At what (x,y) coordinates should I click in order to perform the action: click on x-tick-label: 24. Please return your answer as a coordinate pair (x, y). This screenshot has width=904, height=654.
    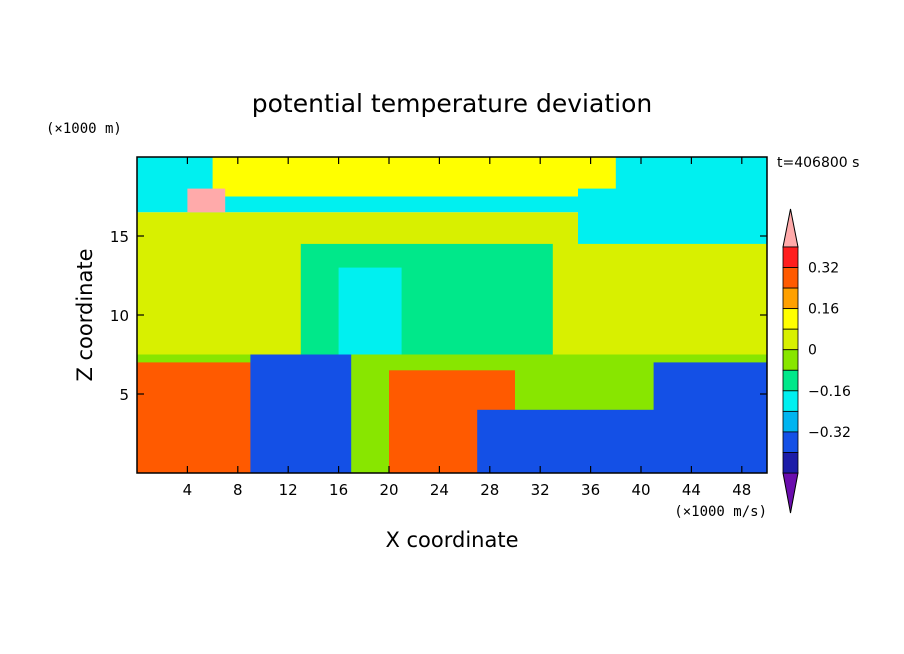
    Looking at the image, I should click on (439, 490).